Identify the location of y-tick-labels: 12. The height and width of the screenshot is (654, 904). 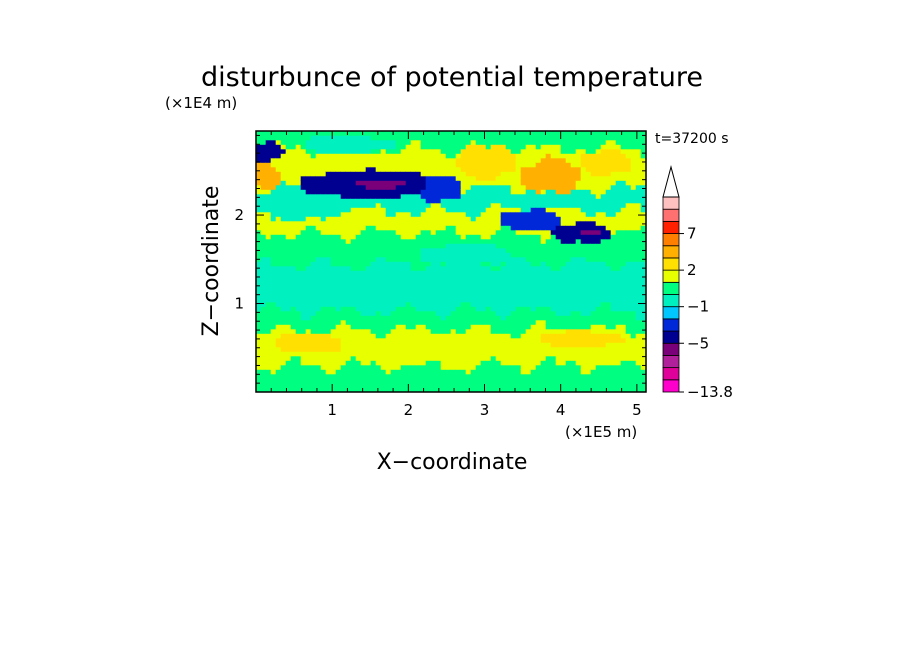
(239, 259).